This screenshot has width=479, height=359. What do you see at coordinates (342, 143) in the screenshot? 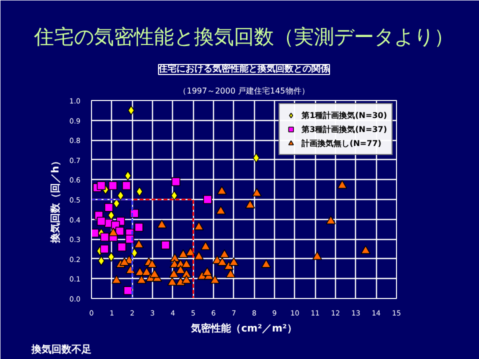
I see `legend-label: 計画換気無し(N=77)` at bounding box center [342, 143].